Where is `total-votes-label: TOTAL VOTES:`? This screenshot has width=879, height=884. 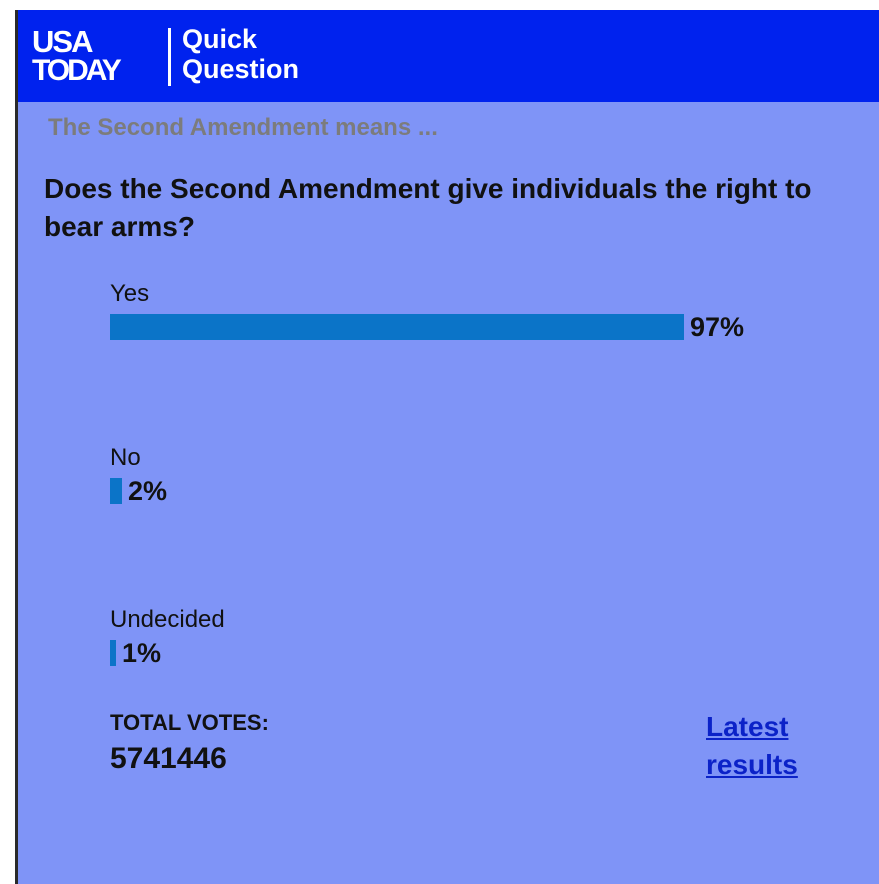
total-votes-label: TOTAL VOTES: is located at coordinates (189, 722).